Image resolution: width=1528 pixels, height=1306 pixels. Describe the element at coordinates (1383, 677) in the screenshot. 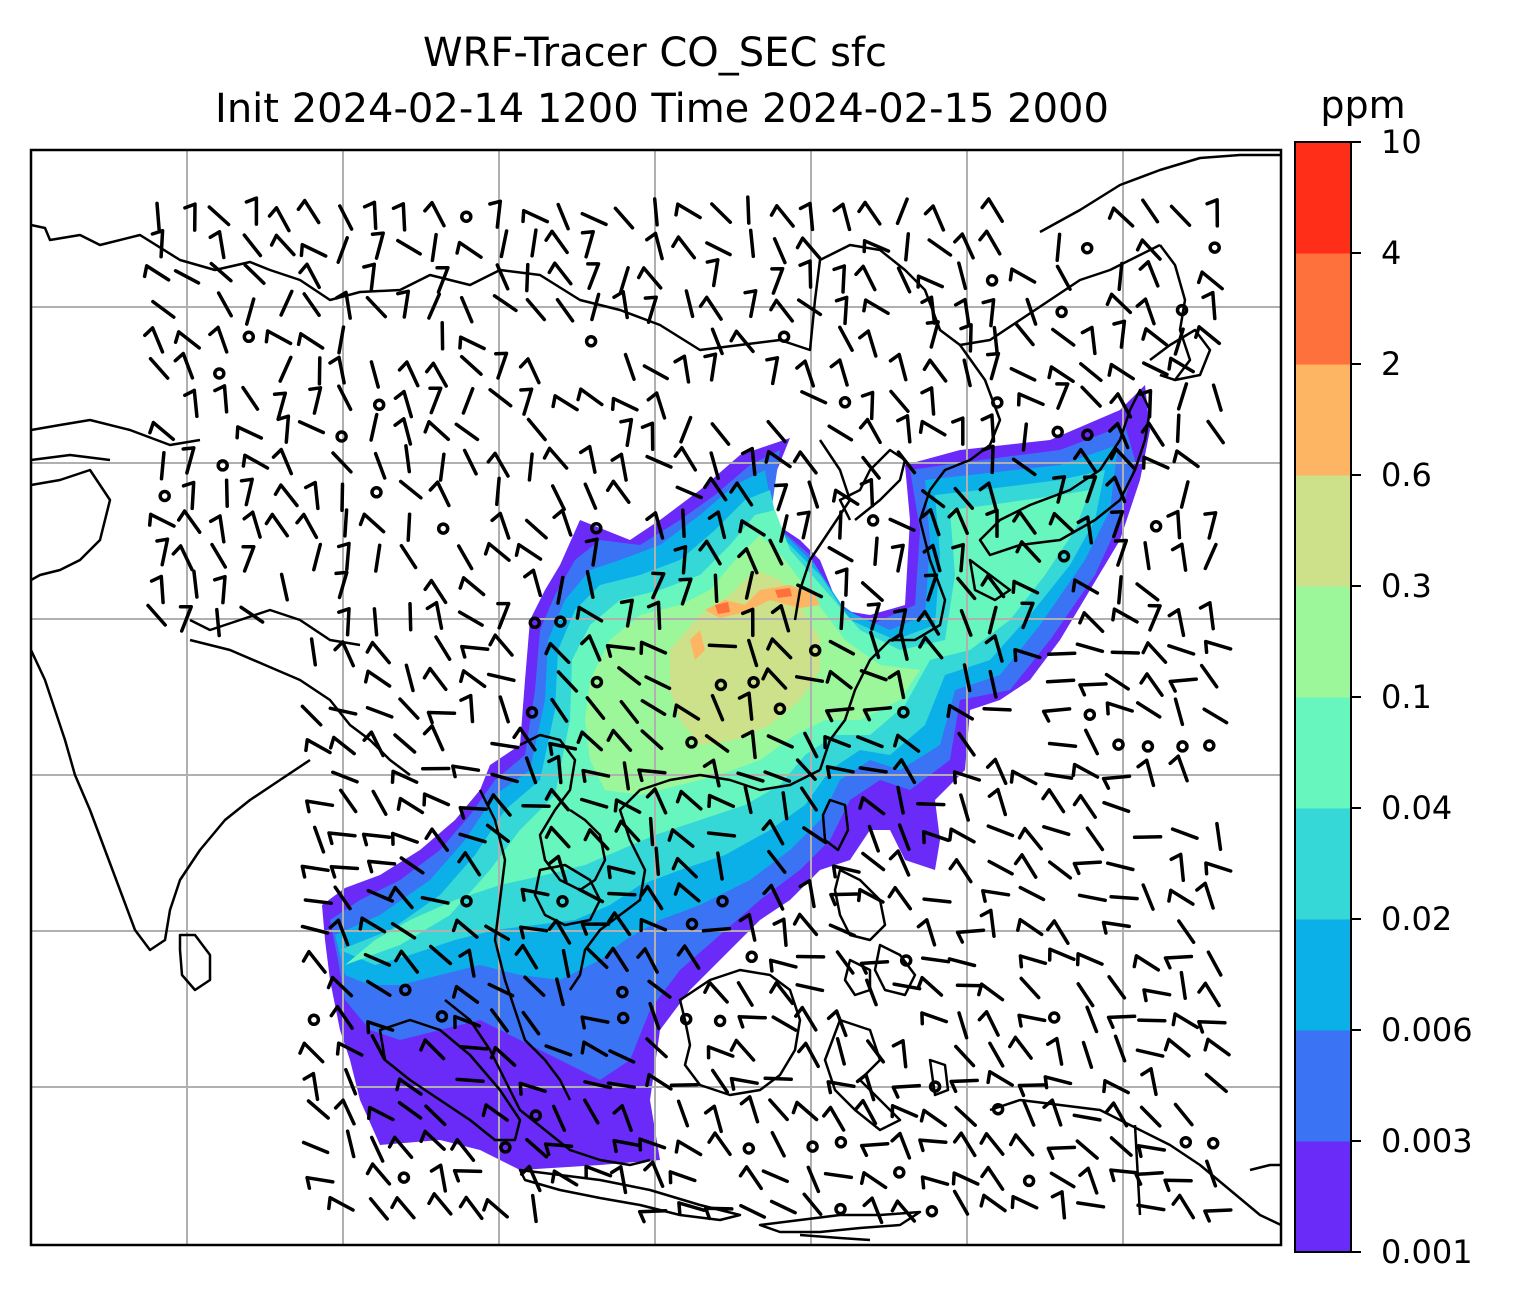

I see `colorbar: 0.001 0.003 0.006 0.02 0.04 0.1 0.3 0.6 2 4 10 ppm` at that location.